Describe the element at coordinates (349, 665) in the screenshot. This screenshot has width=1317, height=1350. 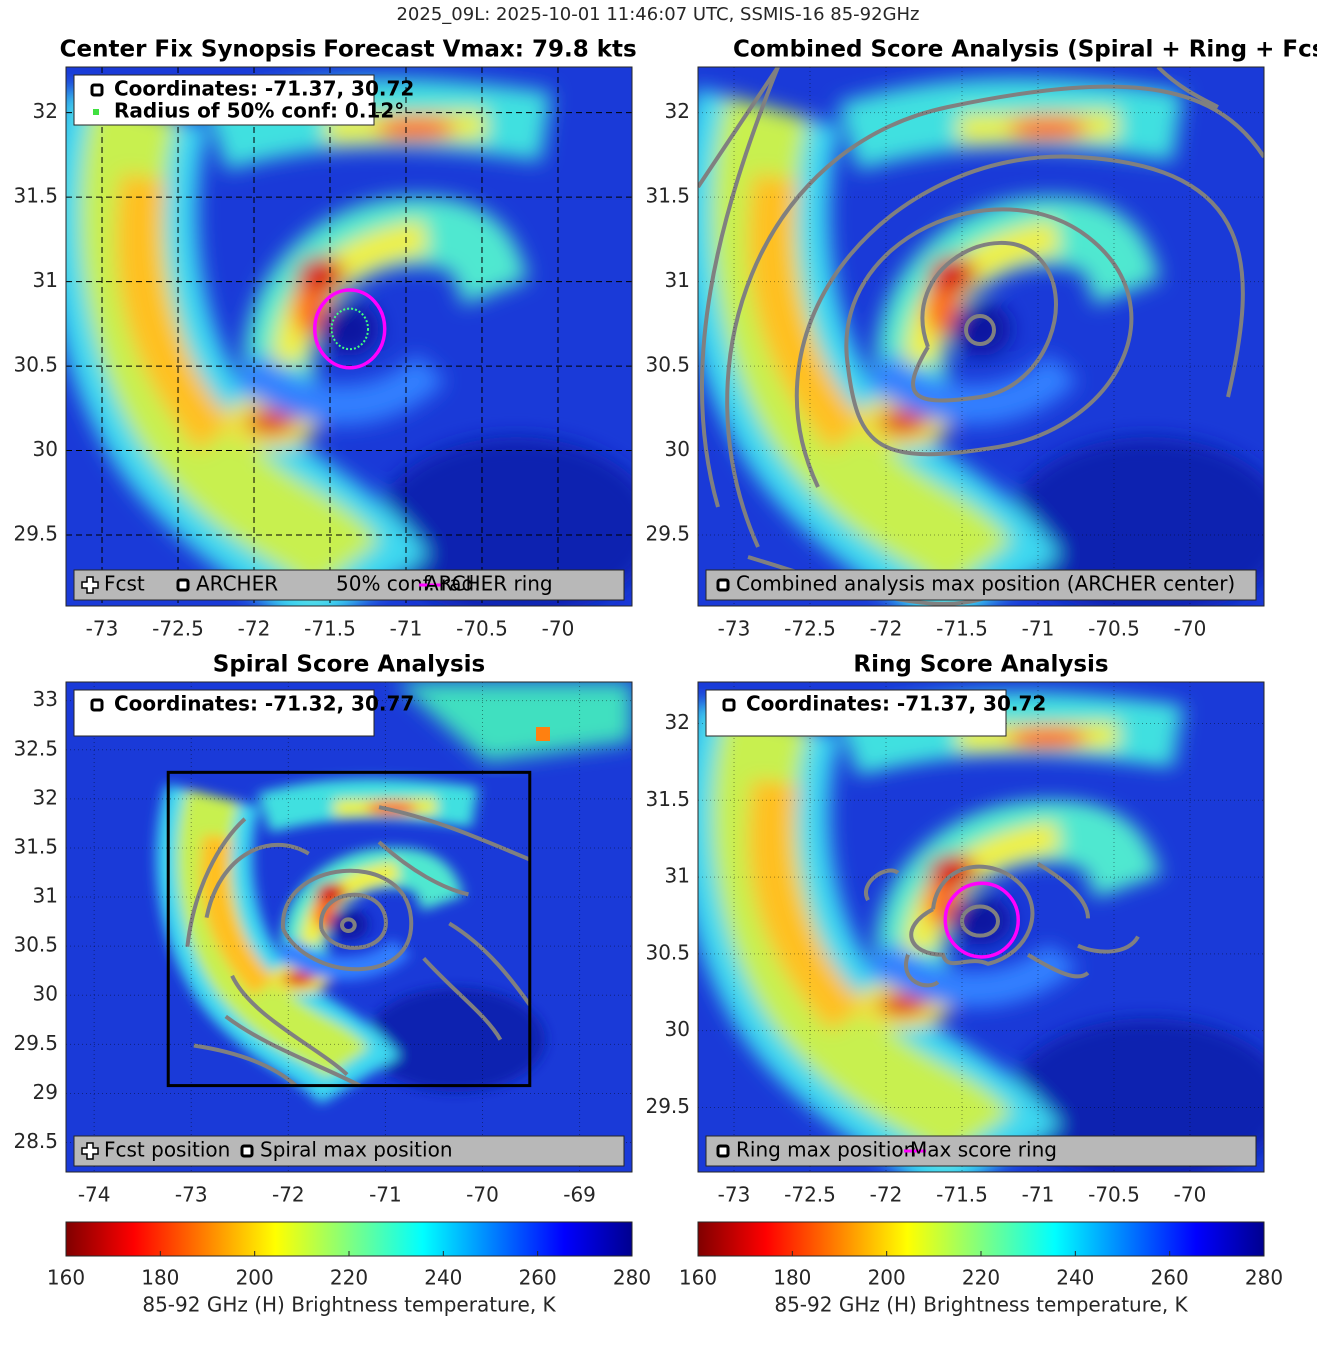
I see `panel-title: Spiral Score Analysis` at that location.